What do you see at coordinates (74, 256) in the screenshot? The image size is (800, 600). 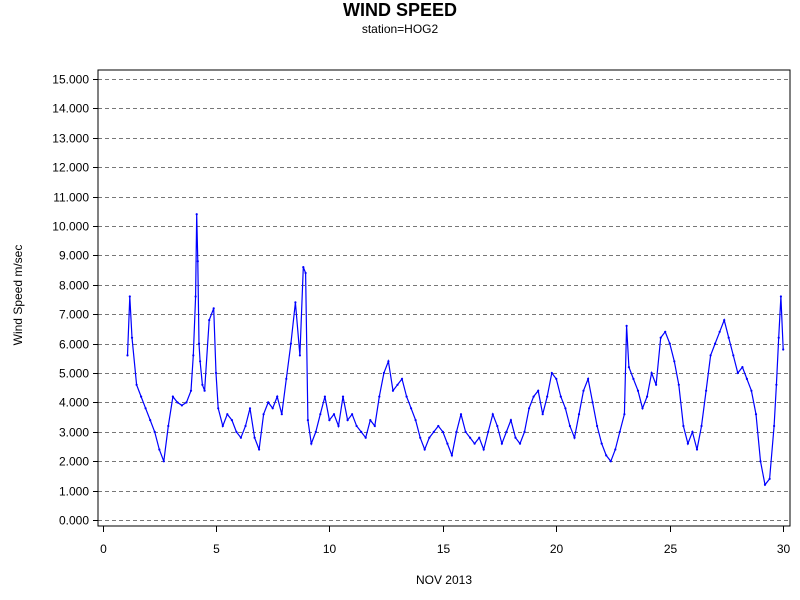 I see `y-tick-label: 9.000` at bounding box center [74, 256].